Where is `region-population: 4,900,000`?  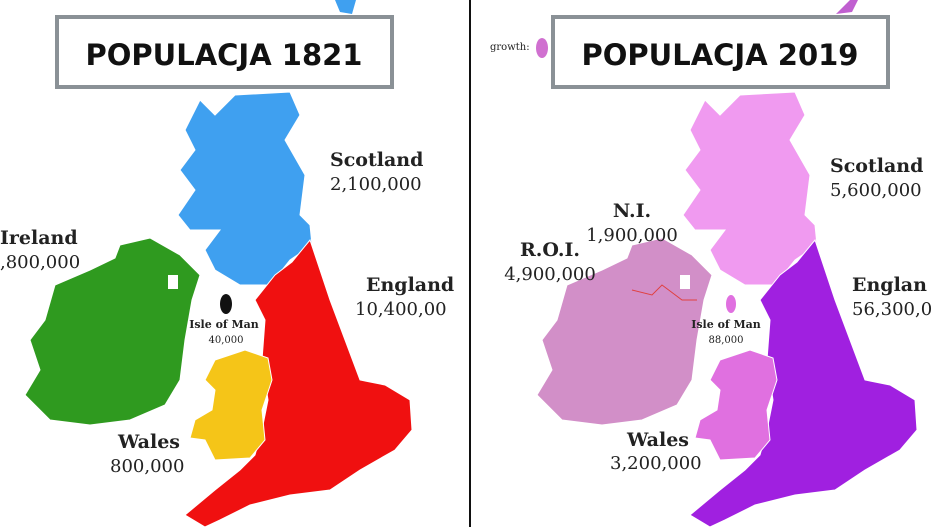
region-population: 4,900,000 is located at coordinates (550, 274).